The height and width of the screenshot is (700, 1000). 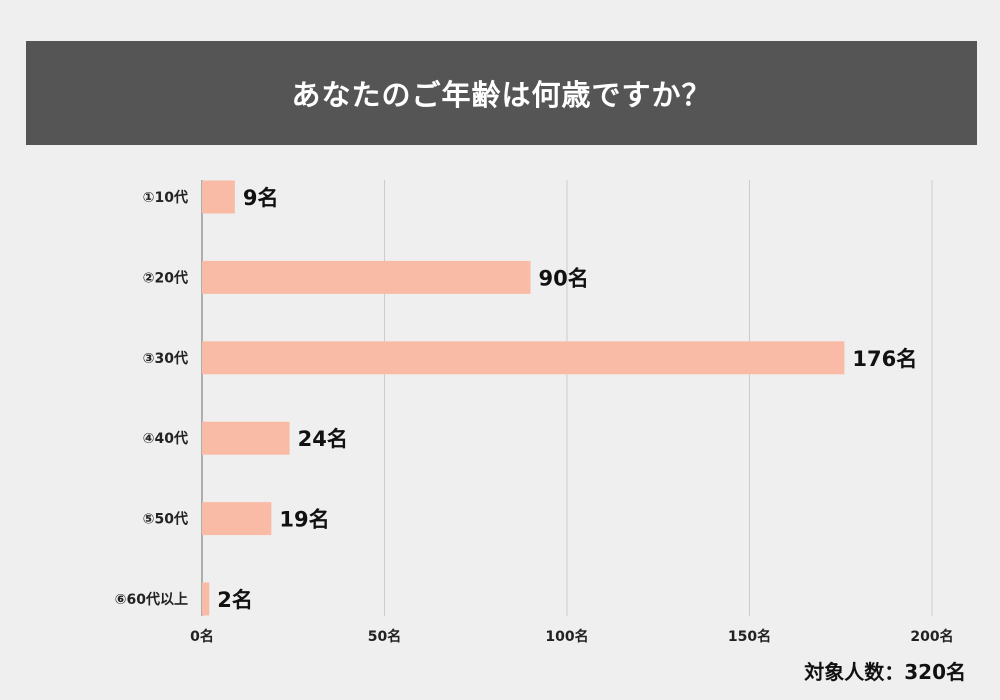 What do you see at coordinates (749, 636) in the screenshot?
I see `x-tick-label: 150名` at bounding box center [749, 636].